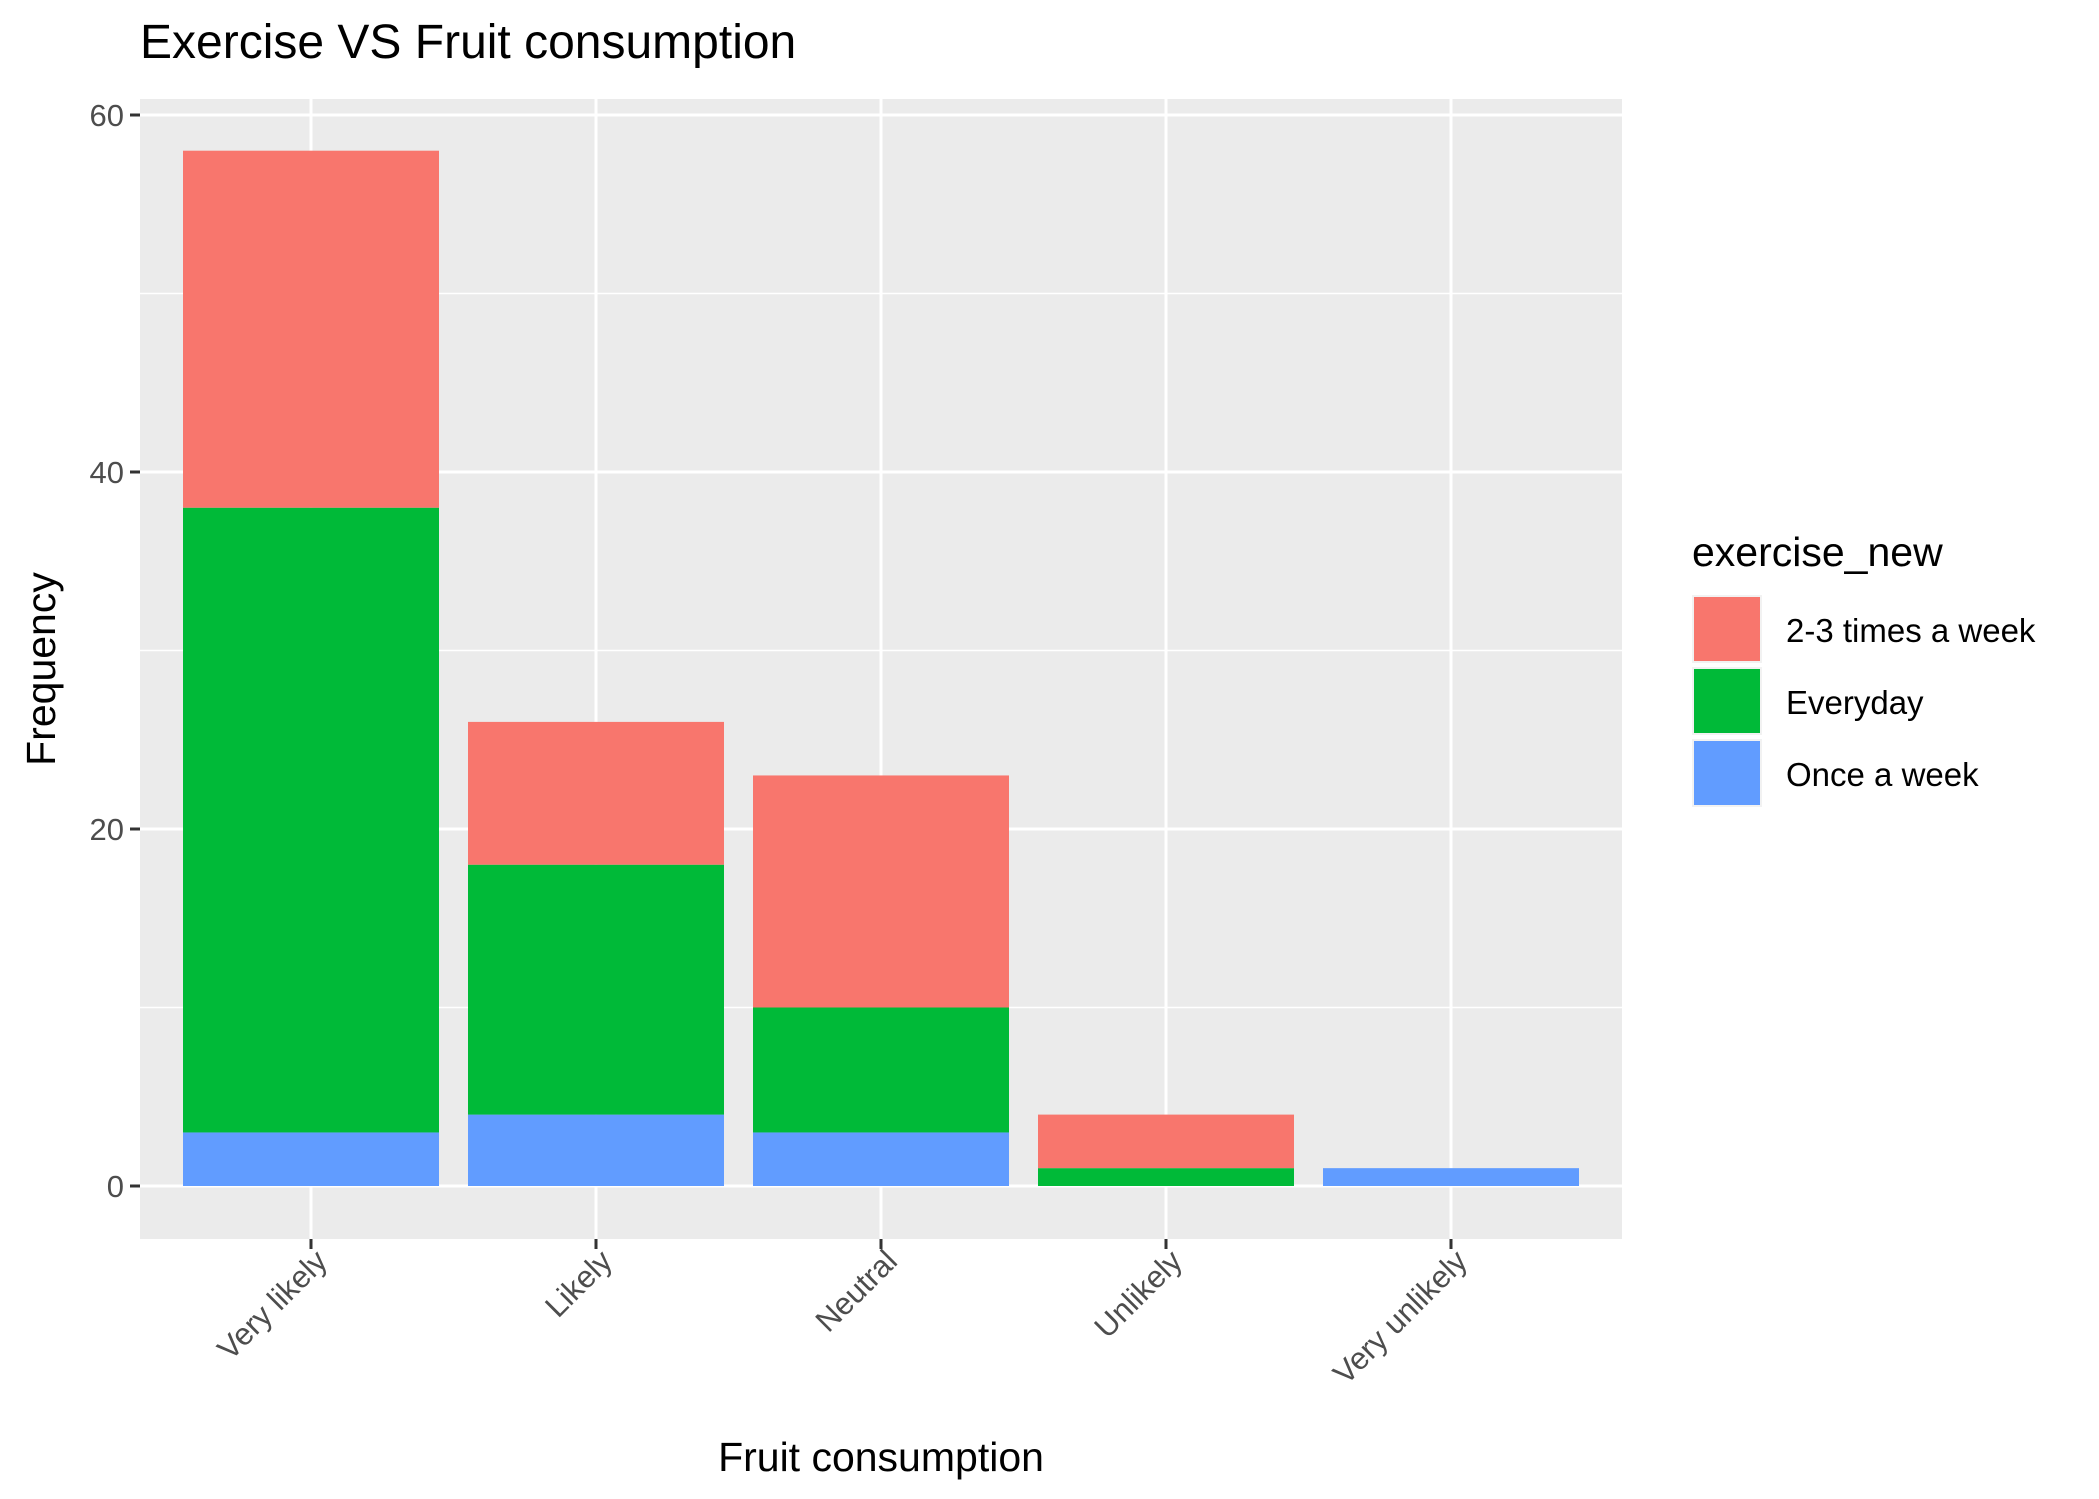  Describe the element at coordinates (1911, 630) in the screenshot. I see `legend-label: 2-3 times a week` at that location.